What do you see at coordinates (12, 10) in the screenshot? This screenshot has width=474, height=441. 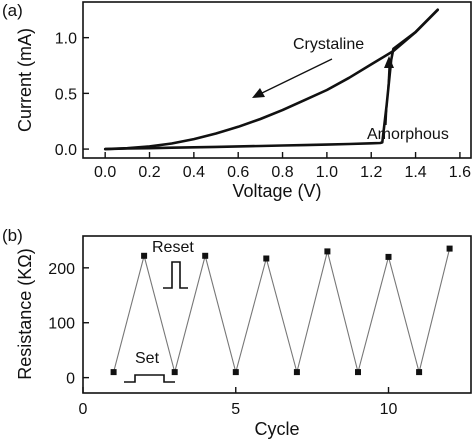 I see `panel-a-label: (a)` at bounding box center [12, 10].